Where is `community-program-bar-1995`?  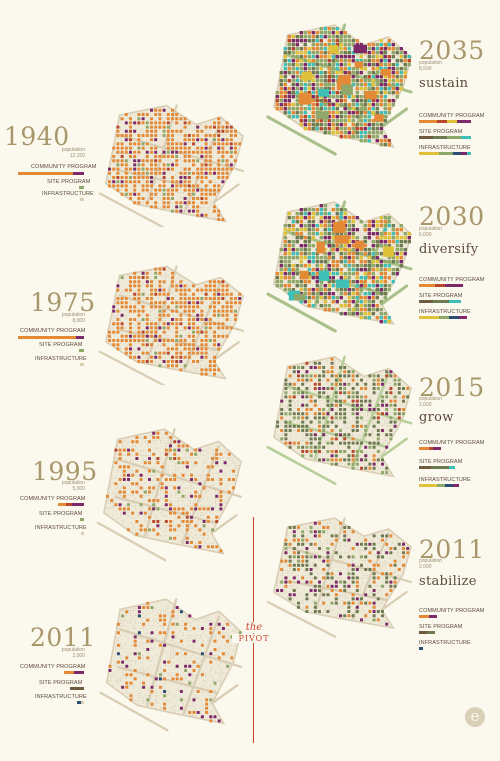
community-program-bar-1995 is located at coordinates (71, 504).